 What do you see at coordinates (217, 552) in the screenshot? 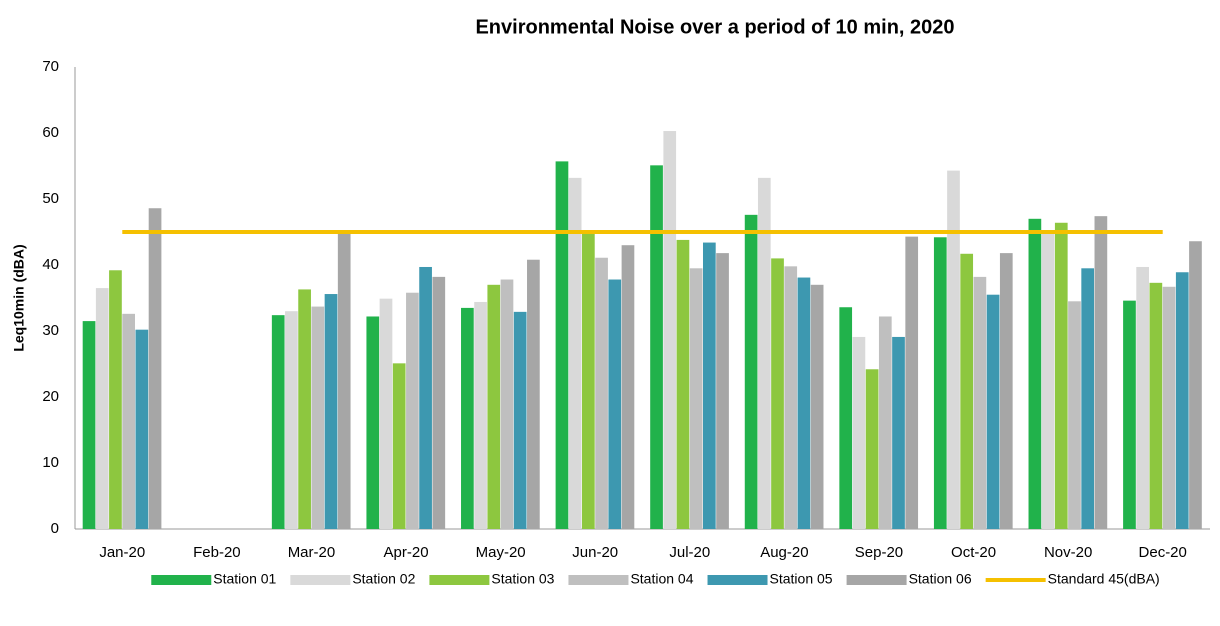
I see `x-tick-label: Feb-20` at bounding box center [217, 552].